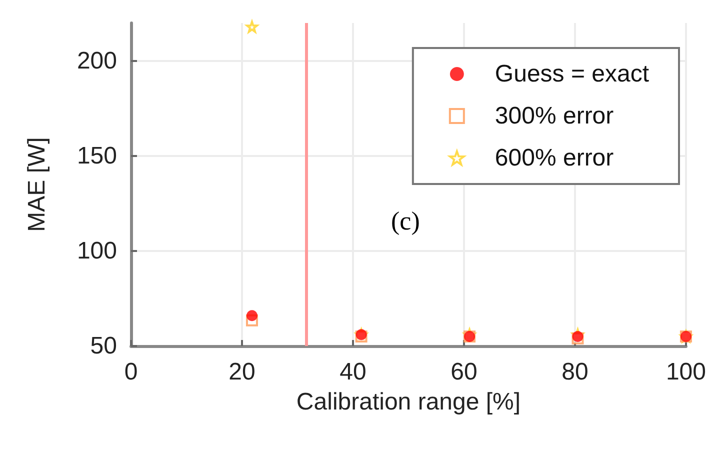 This screenshot has width=717, height=453. I want to click on x-tick-label: 0, so click(131, 372).